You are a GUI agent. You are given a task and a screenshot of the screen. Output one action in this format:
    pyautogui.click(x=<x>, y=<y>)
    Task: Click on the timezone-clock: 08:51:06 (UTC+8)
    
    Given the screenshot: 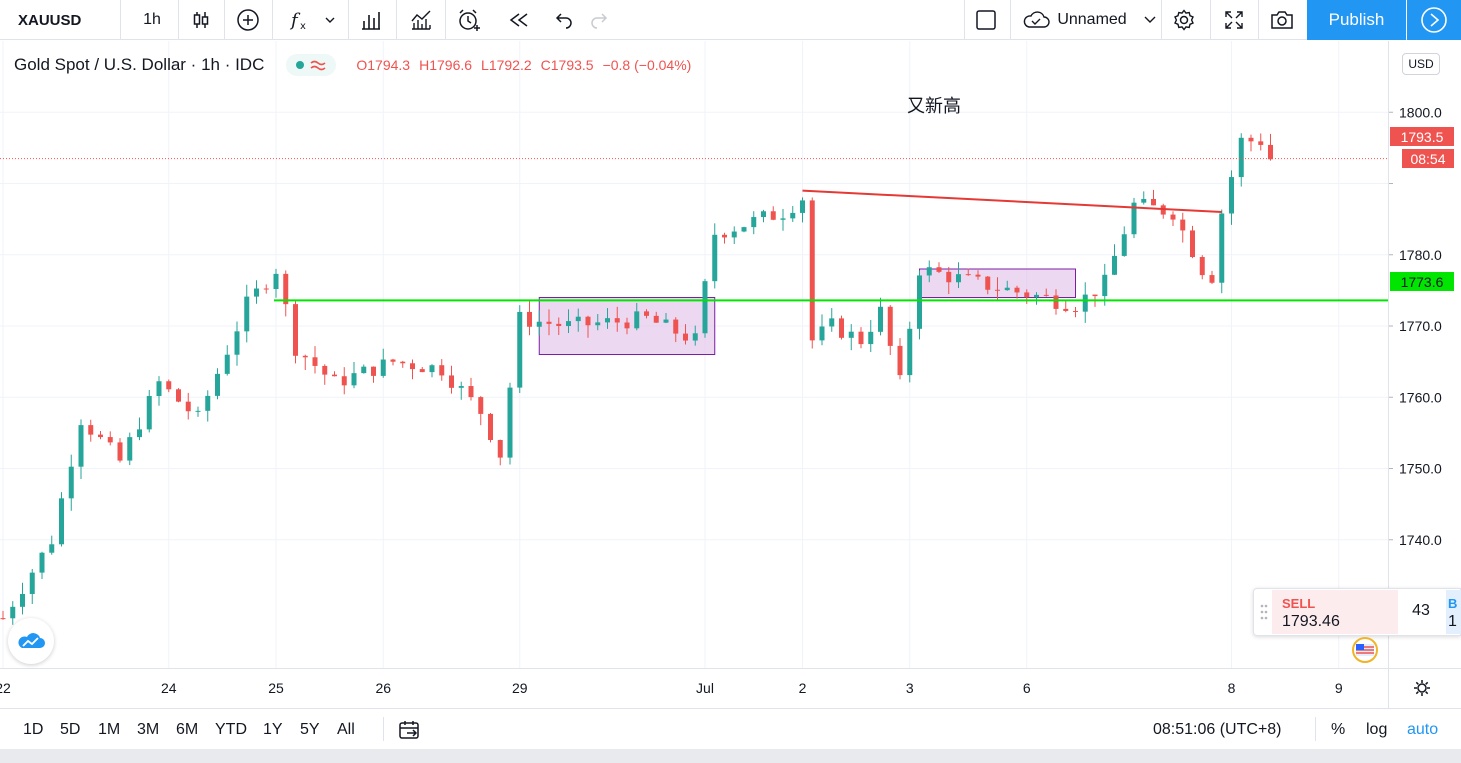 What is the action you would take?
    pyautogui.click(x=1217, y=729)
    